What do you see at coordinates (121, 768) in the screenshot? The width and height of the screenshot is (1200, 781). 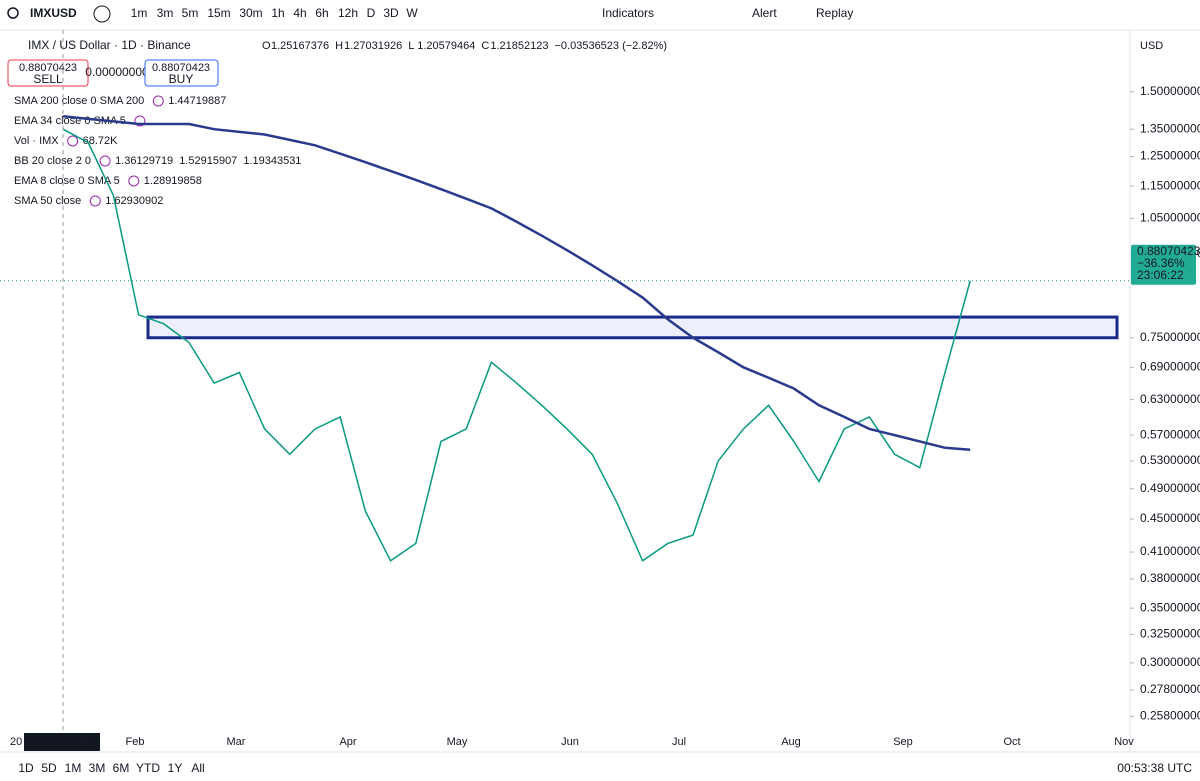 I see `range-button: 6M` at bounding box center [121, 768].